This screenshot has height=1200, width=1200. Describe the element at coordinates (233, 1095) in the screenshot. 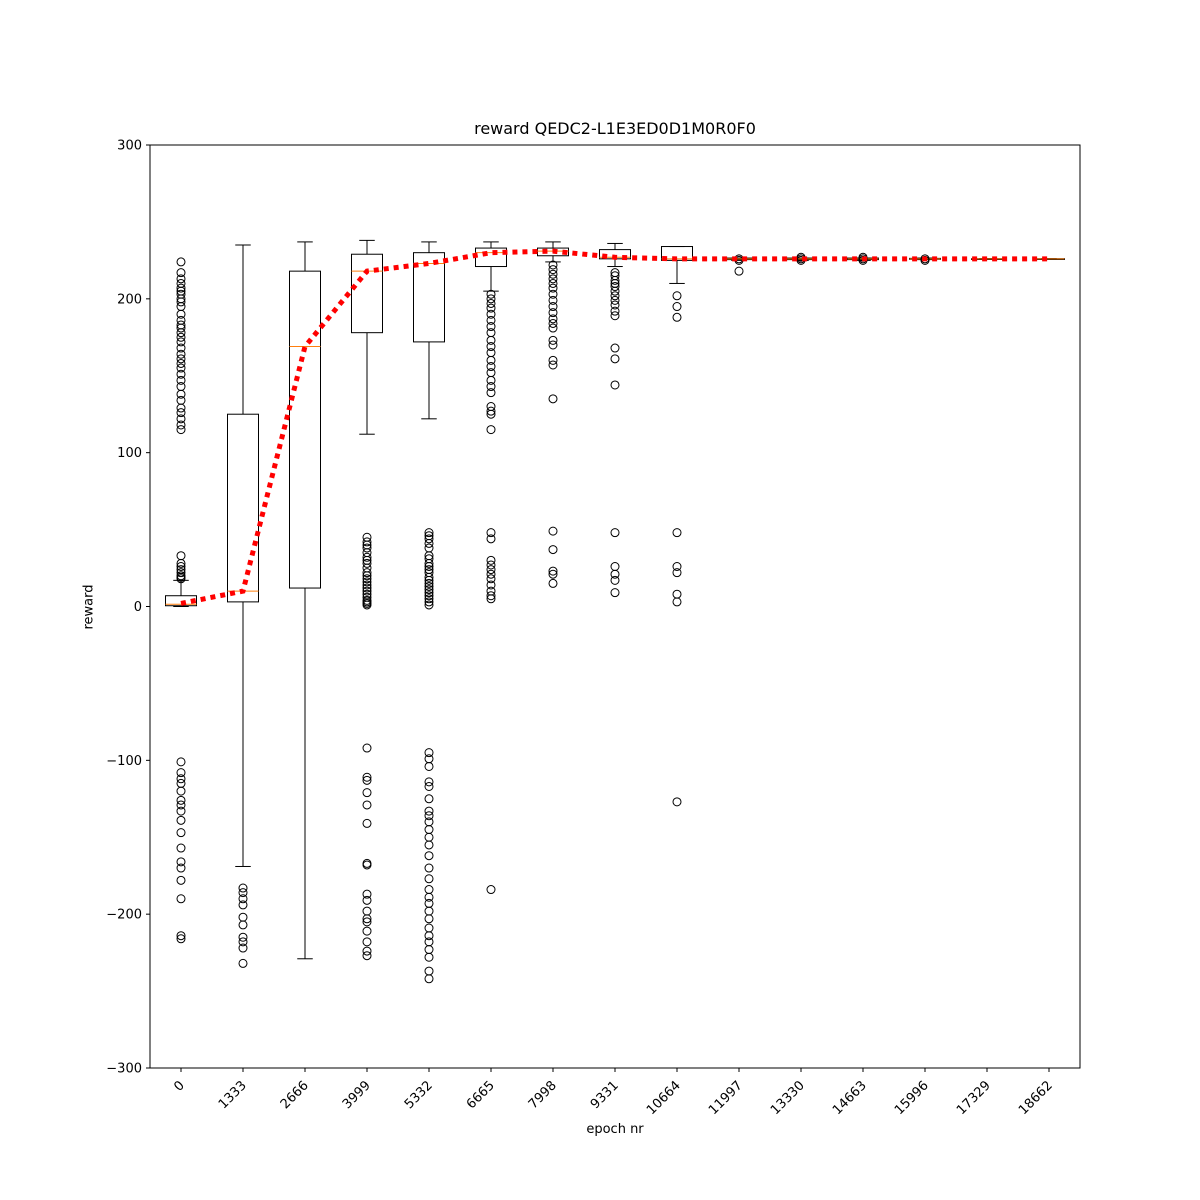

I see `x-tick-label: 1333` at that location.